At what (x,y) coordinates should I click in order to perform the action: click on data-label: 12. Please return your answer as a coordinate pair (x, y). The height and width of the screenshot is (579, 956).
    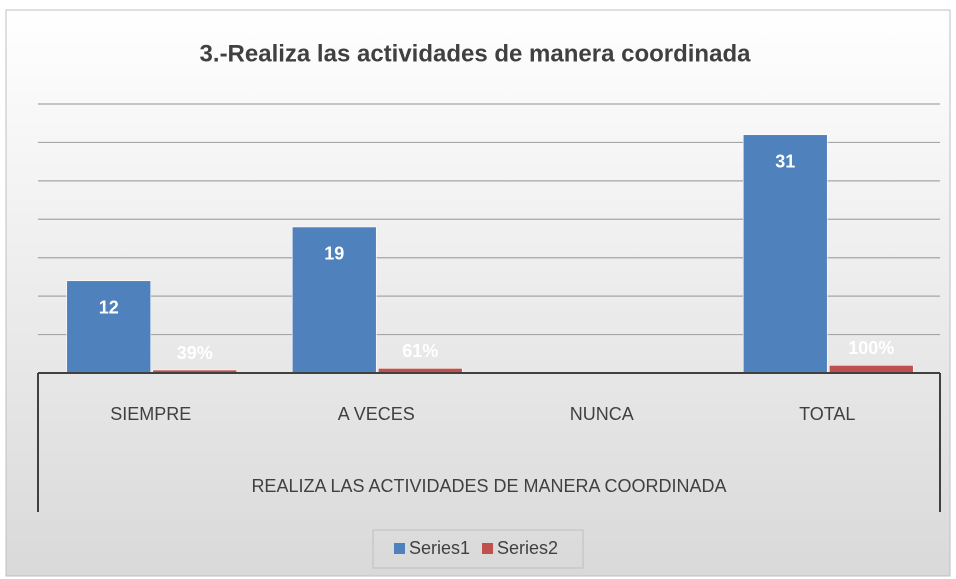
    Looking at the image, I should click on (109, 308).